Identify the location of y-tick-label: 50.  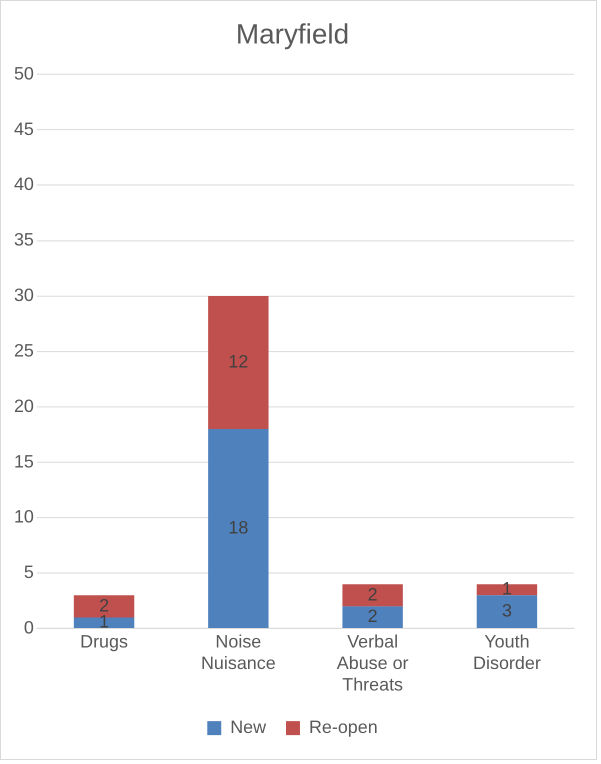
(24, 73).